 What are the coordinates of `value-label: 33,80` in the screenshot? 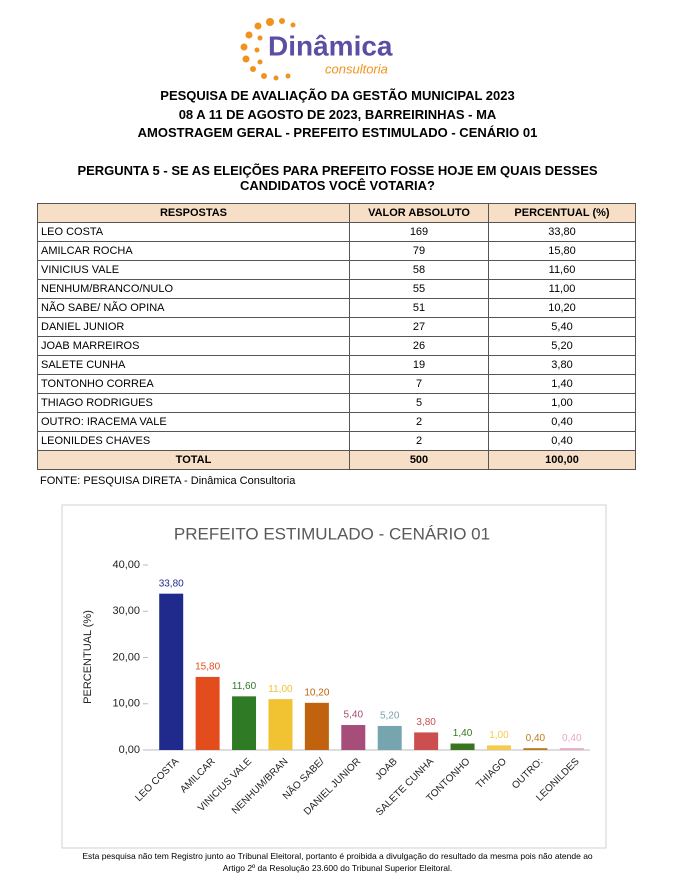 It's located at (171, 583).